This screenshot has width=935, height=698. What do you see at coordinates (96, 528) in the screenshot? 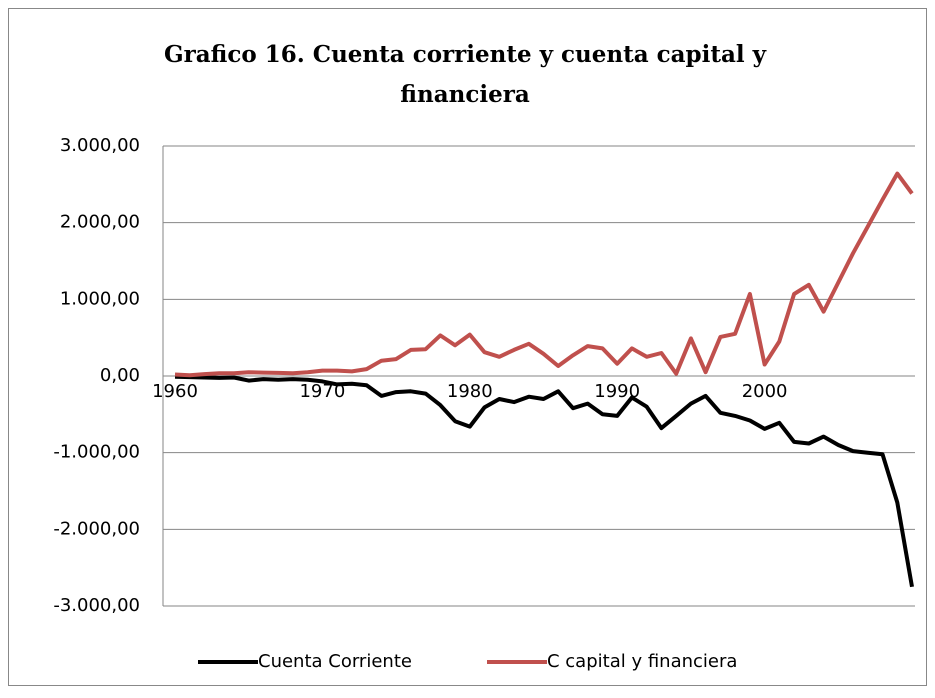
I see `y-tick-label: -2.000,00` at bounding box center [96, 528].